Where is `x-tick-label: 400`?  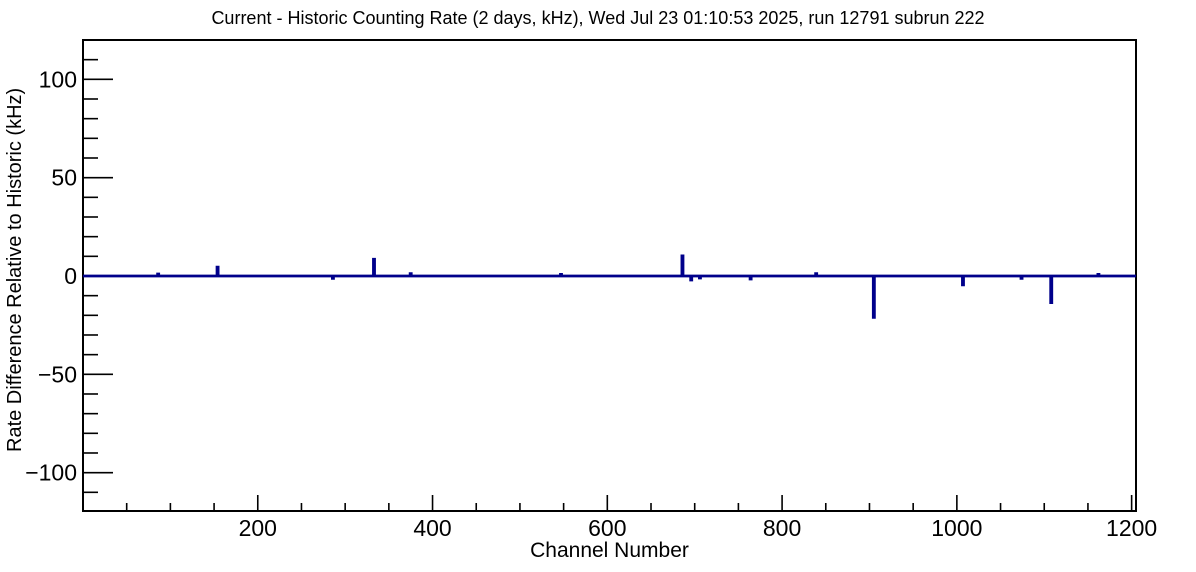 x-tick-label: 400 is located at coordinates (432, 528).